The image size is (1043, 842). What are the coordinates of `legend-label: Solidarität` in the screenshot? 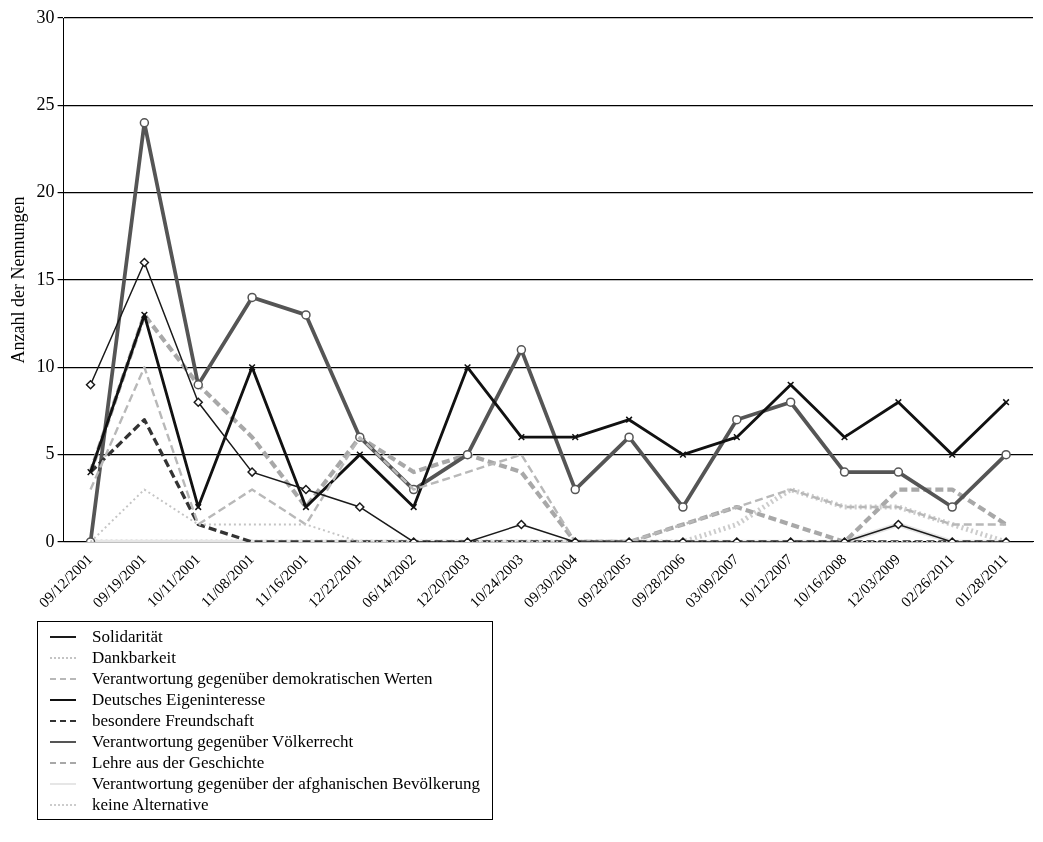 It's located at (127, 636).